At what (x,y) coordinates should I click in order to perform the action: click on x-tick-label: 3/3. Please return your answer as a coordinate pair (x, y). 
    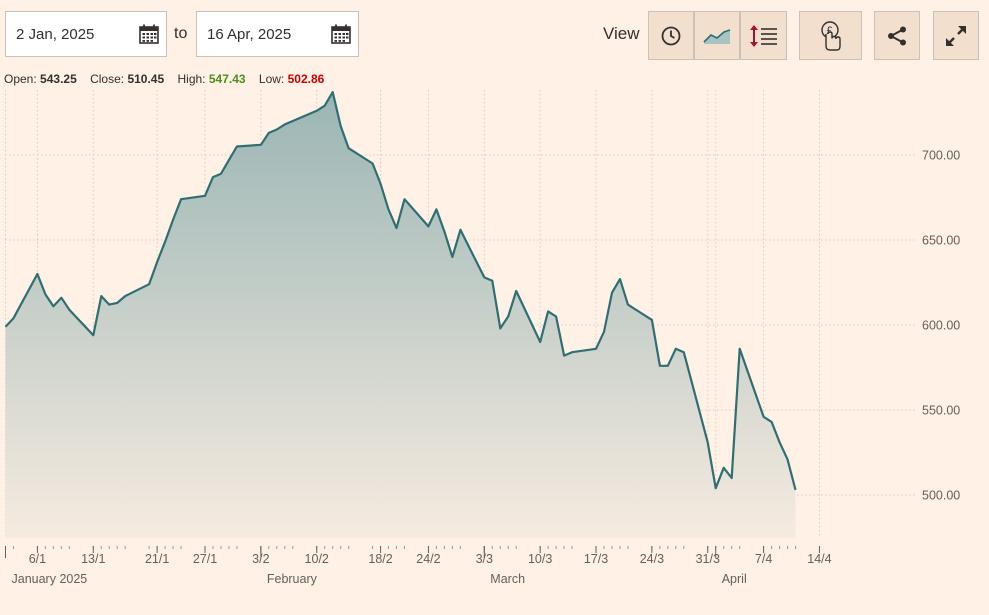
    Looking at the image, I should click on (484, 559).